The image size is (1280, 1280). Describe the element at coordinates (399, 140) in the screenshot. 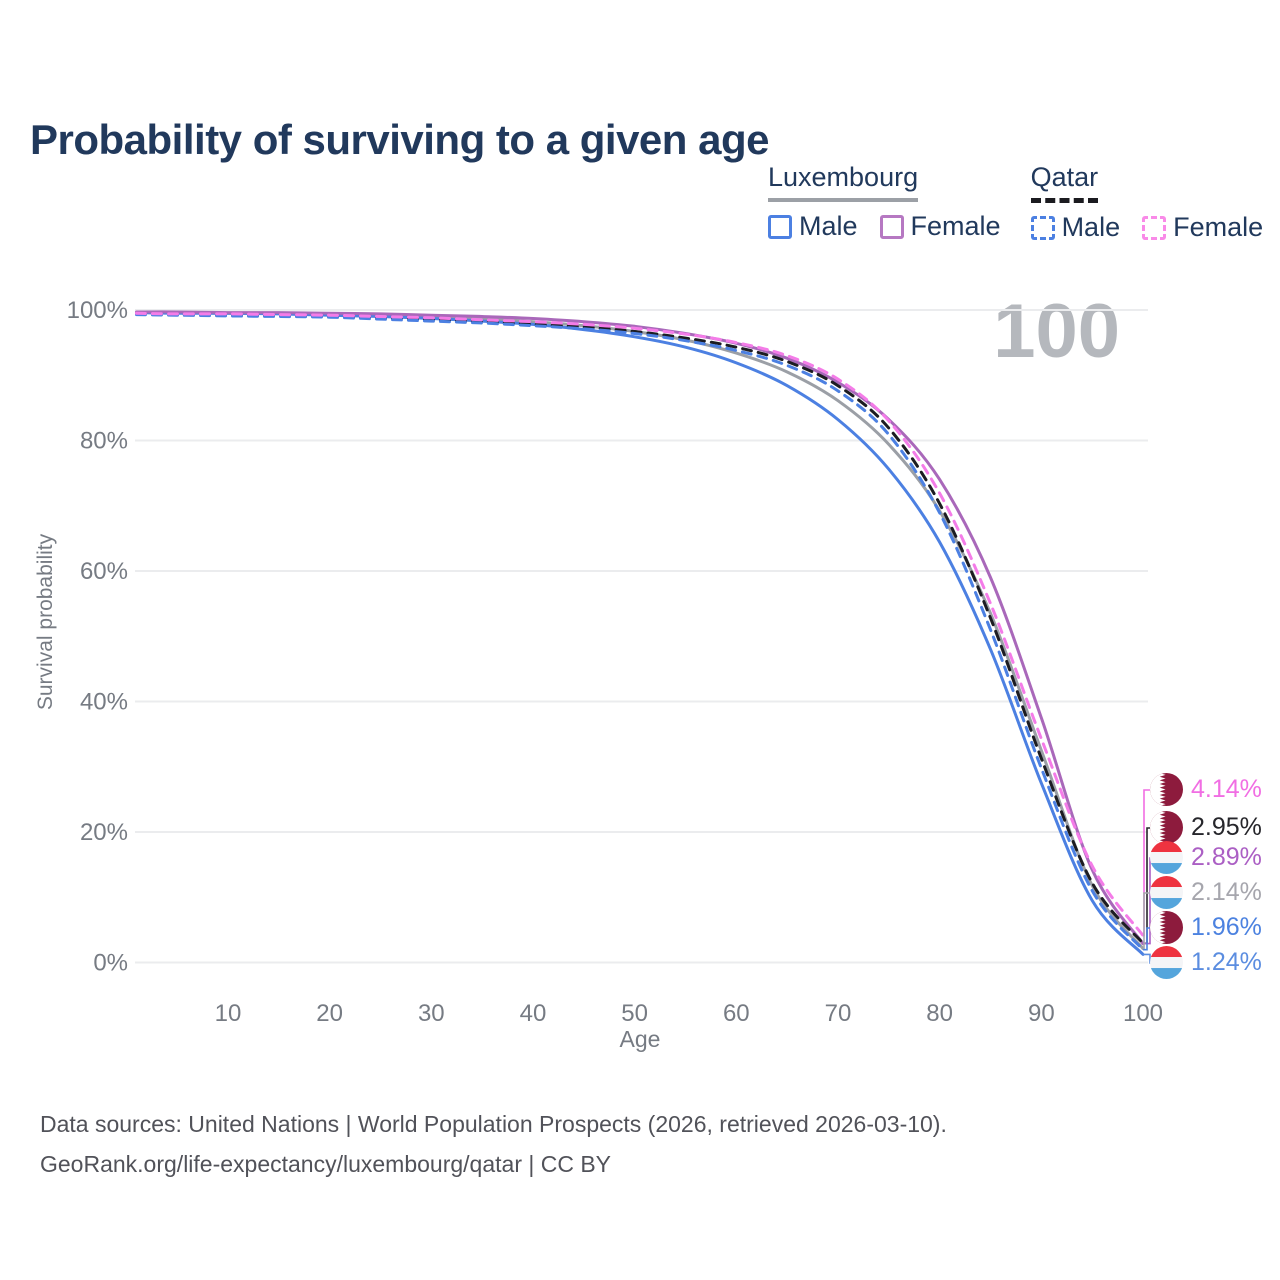

I see `page-title: Probability of surviving to a given age` at that location.